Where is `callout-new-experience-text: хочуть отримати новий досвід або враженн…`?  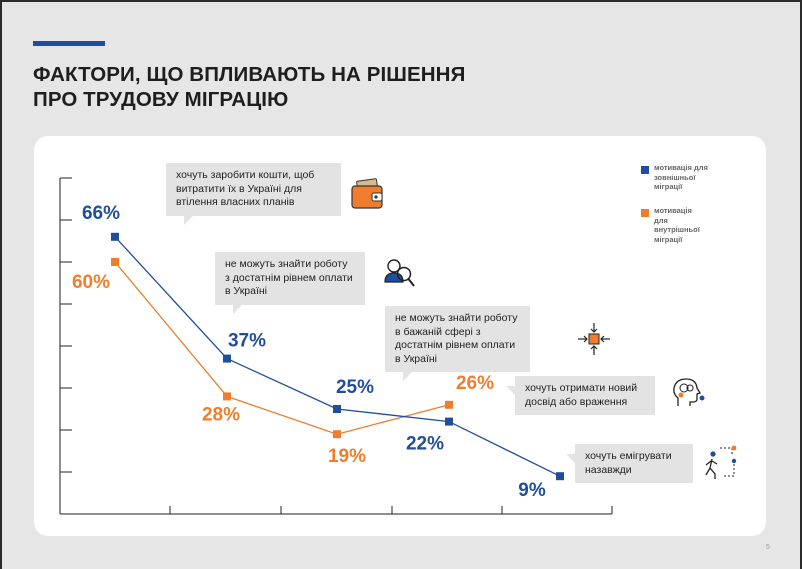 callout-new-experience-text: хочуть отримати новий досвід або враженн… is located at coordinates (581, 395).